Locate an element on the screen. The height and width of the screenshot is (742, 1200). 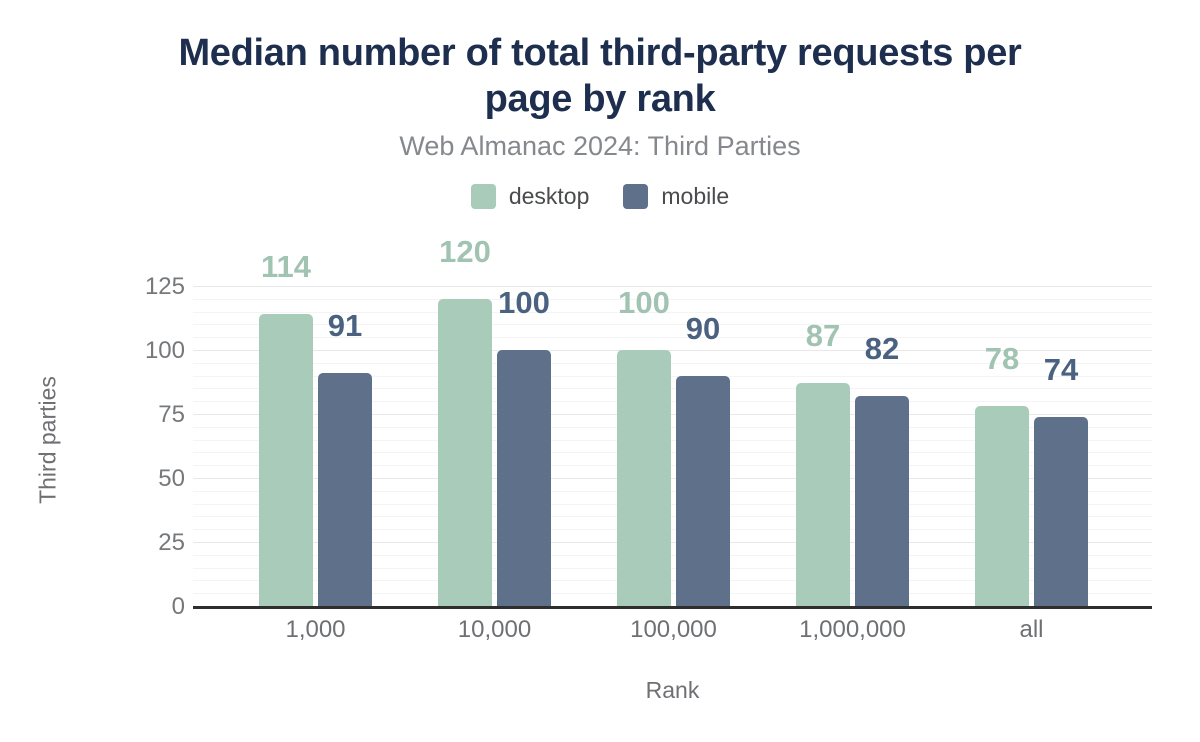
x-axis-title: Rank is located at coordinates (672, 690).